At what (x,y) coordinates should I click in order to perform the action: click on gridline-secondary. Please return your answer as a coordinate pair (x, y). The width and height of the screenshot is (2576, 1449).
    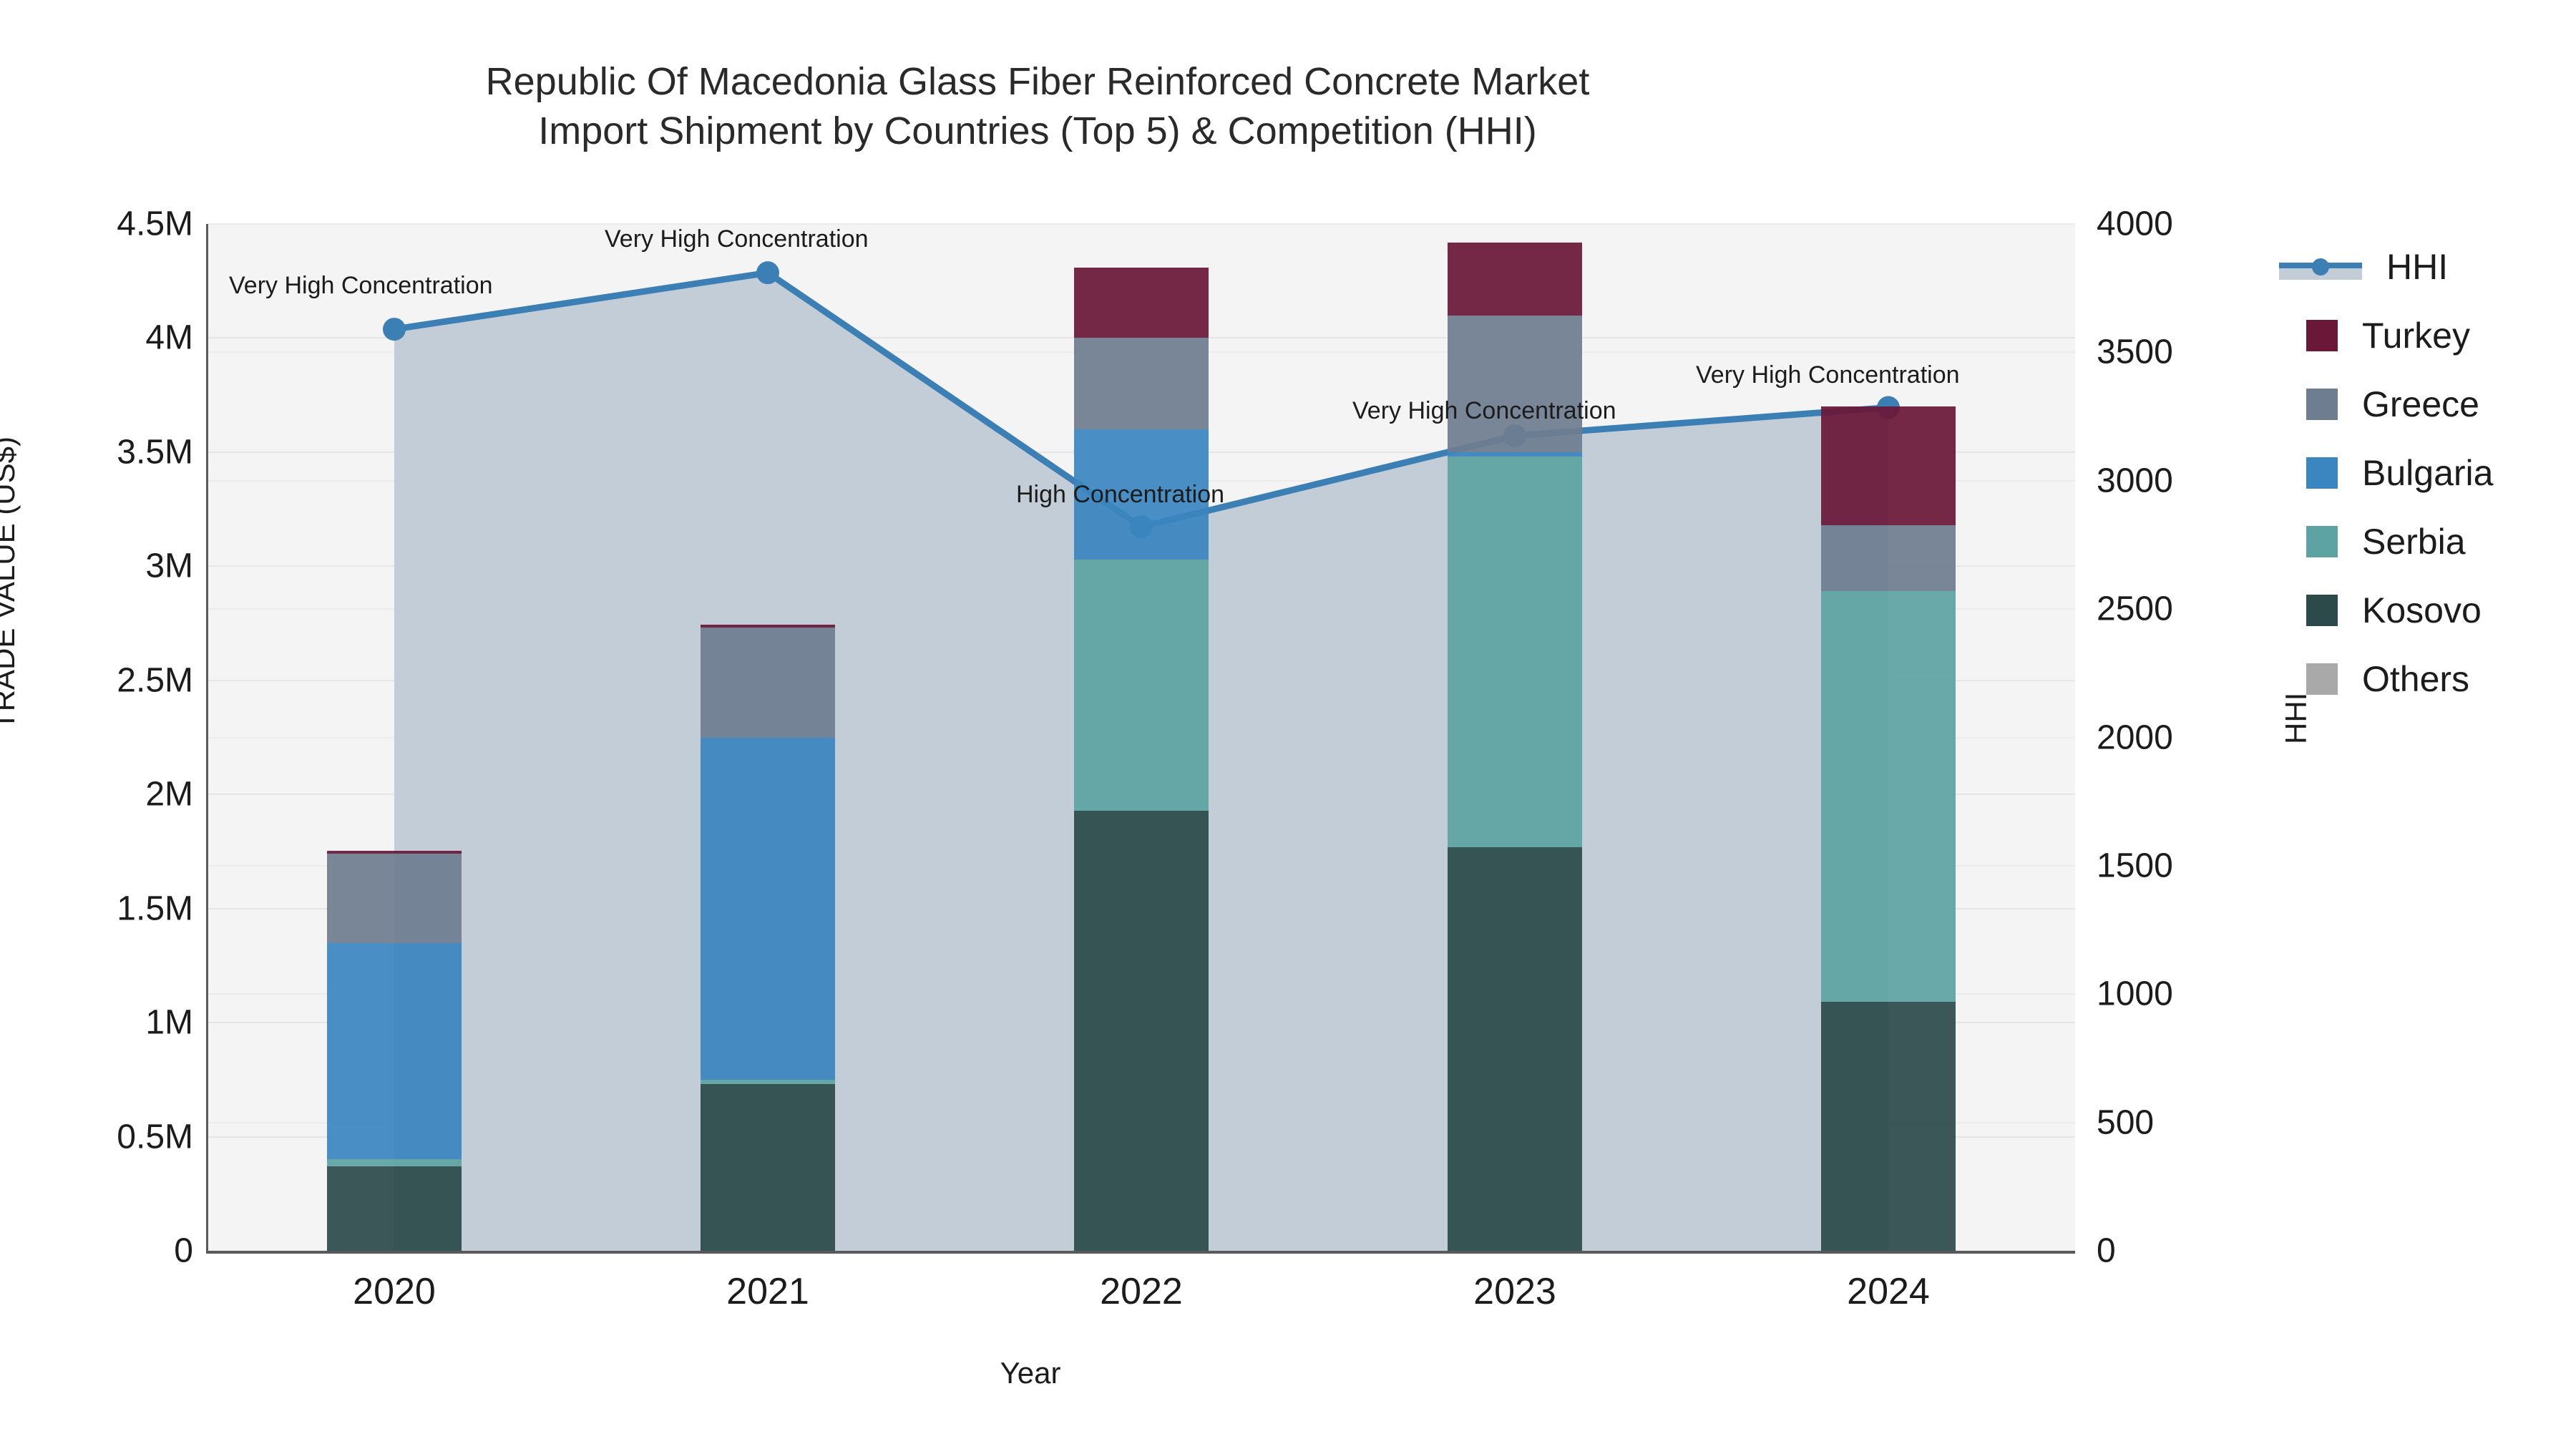
    Looking at the image, I should click on (1141, 224).